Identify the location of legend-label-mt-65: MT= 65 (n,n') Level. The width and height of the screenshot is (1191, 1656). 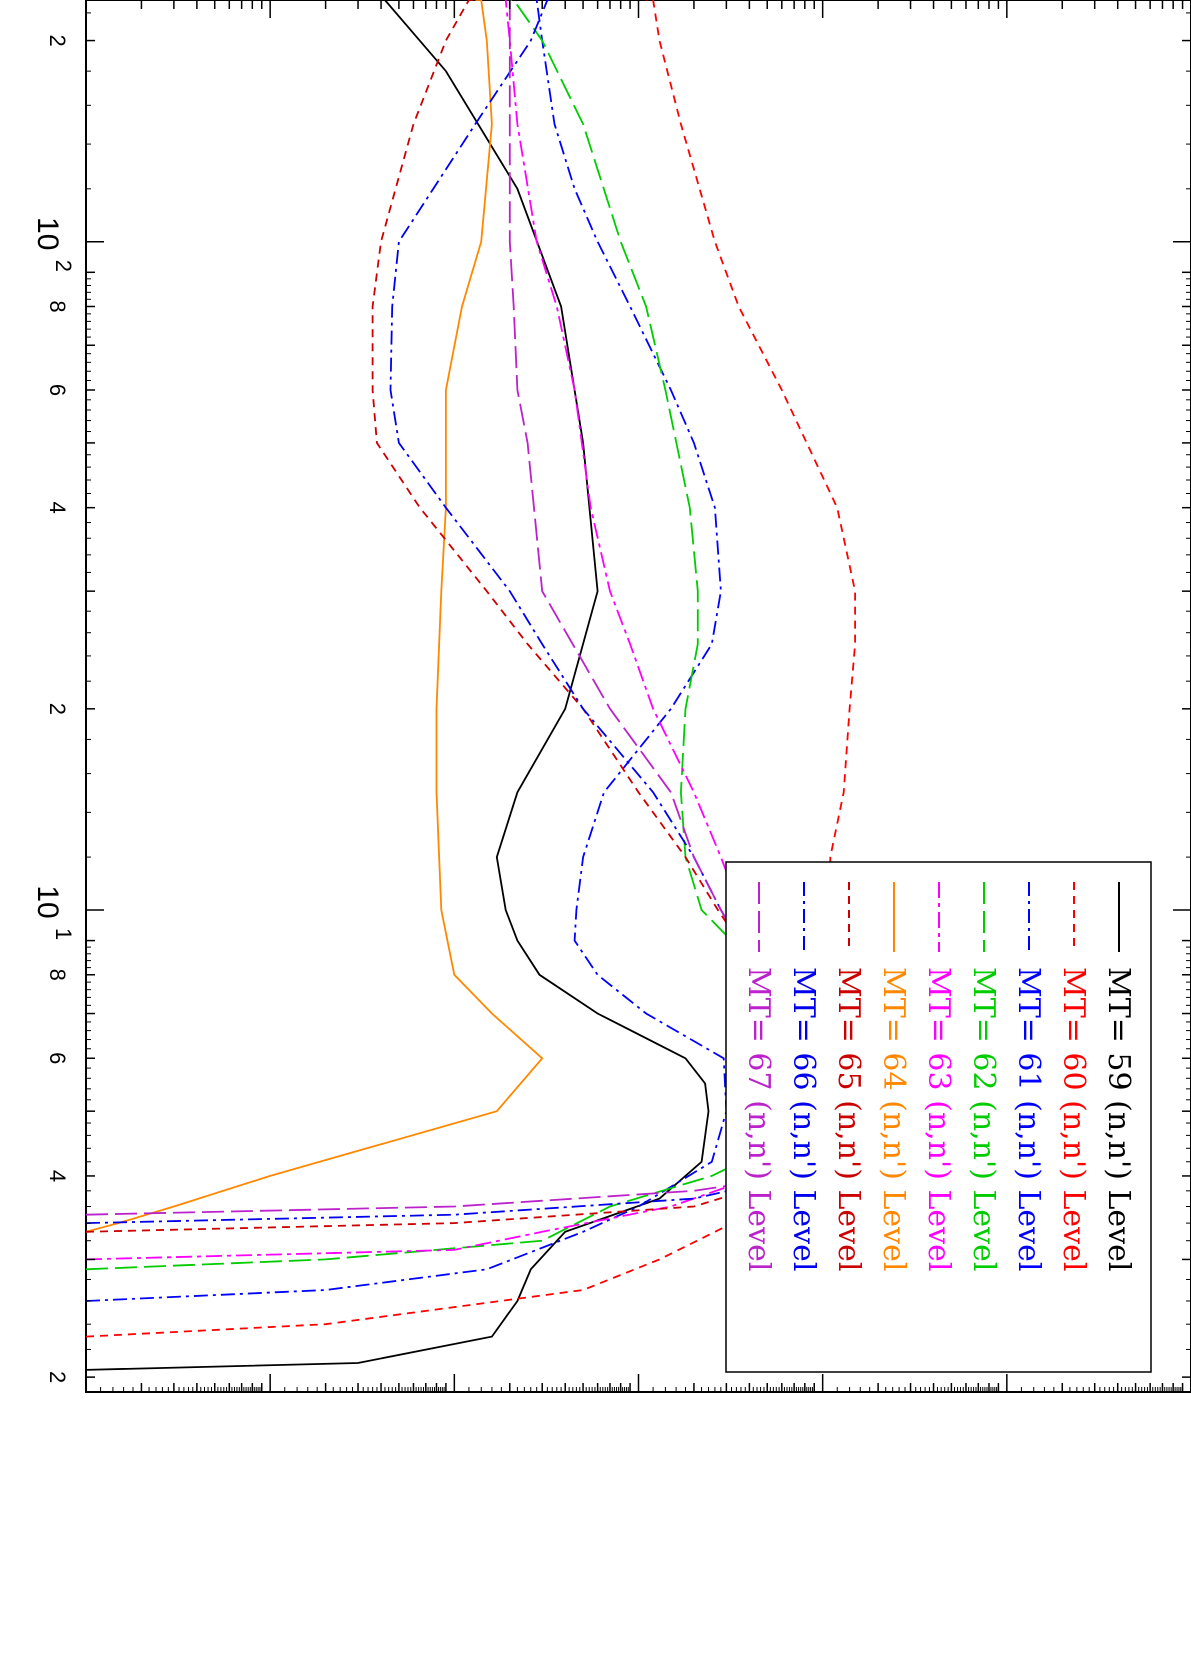
(848, 1119).